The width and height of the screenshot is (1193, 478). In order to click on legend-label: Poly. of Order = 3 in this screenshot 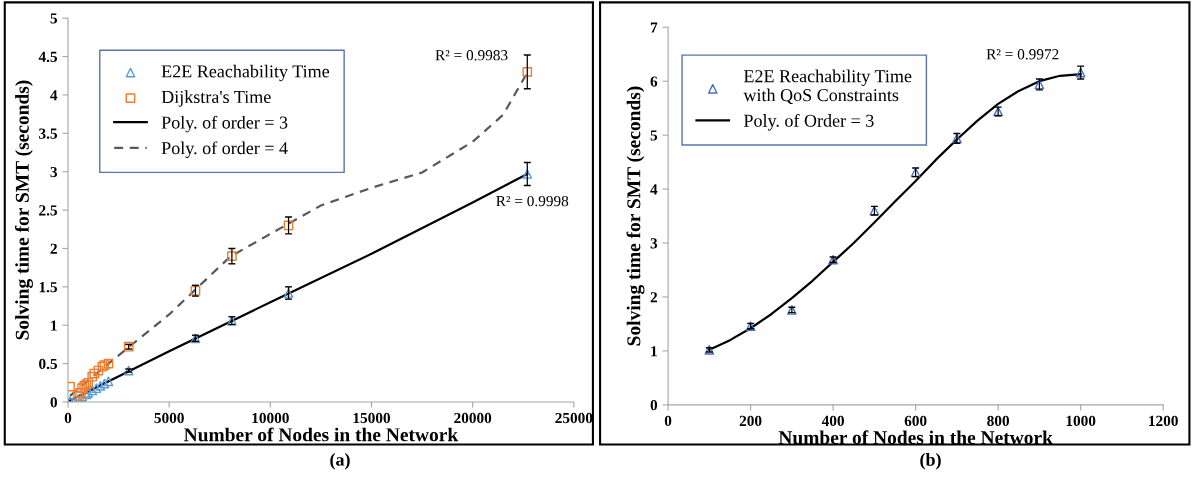, I will do `click(808, 122)`.